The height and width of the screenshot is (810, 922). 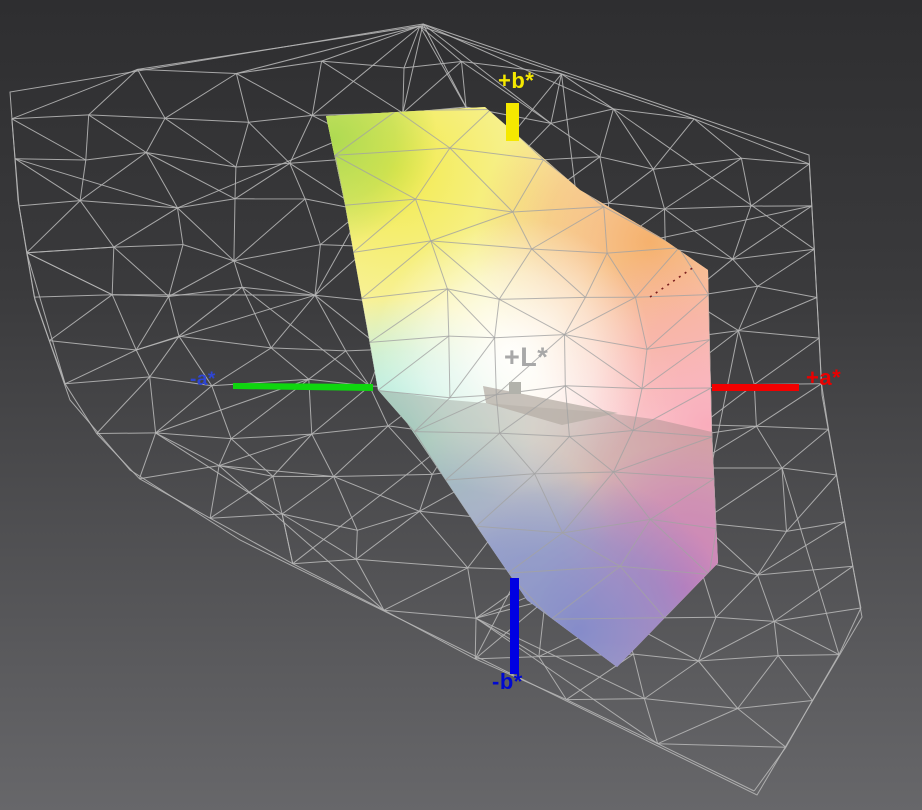 I want to click on axis-label-minus-b: -b*, so click(x=507, y=681).